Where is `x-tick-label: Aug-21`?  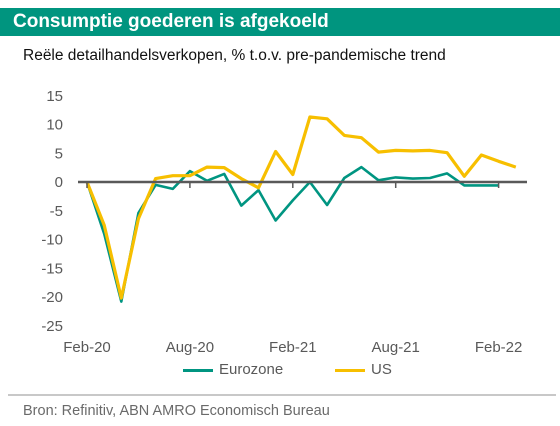 x-tick-label: Aug-21 is located at coordinates (396, 347).